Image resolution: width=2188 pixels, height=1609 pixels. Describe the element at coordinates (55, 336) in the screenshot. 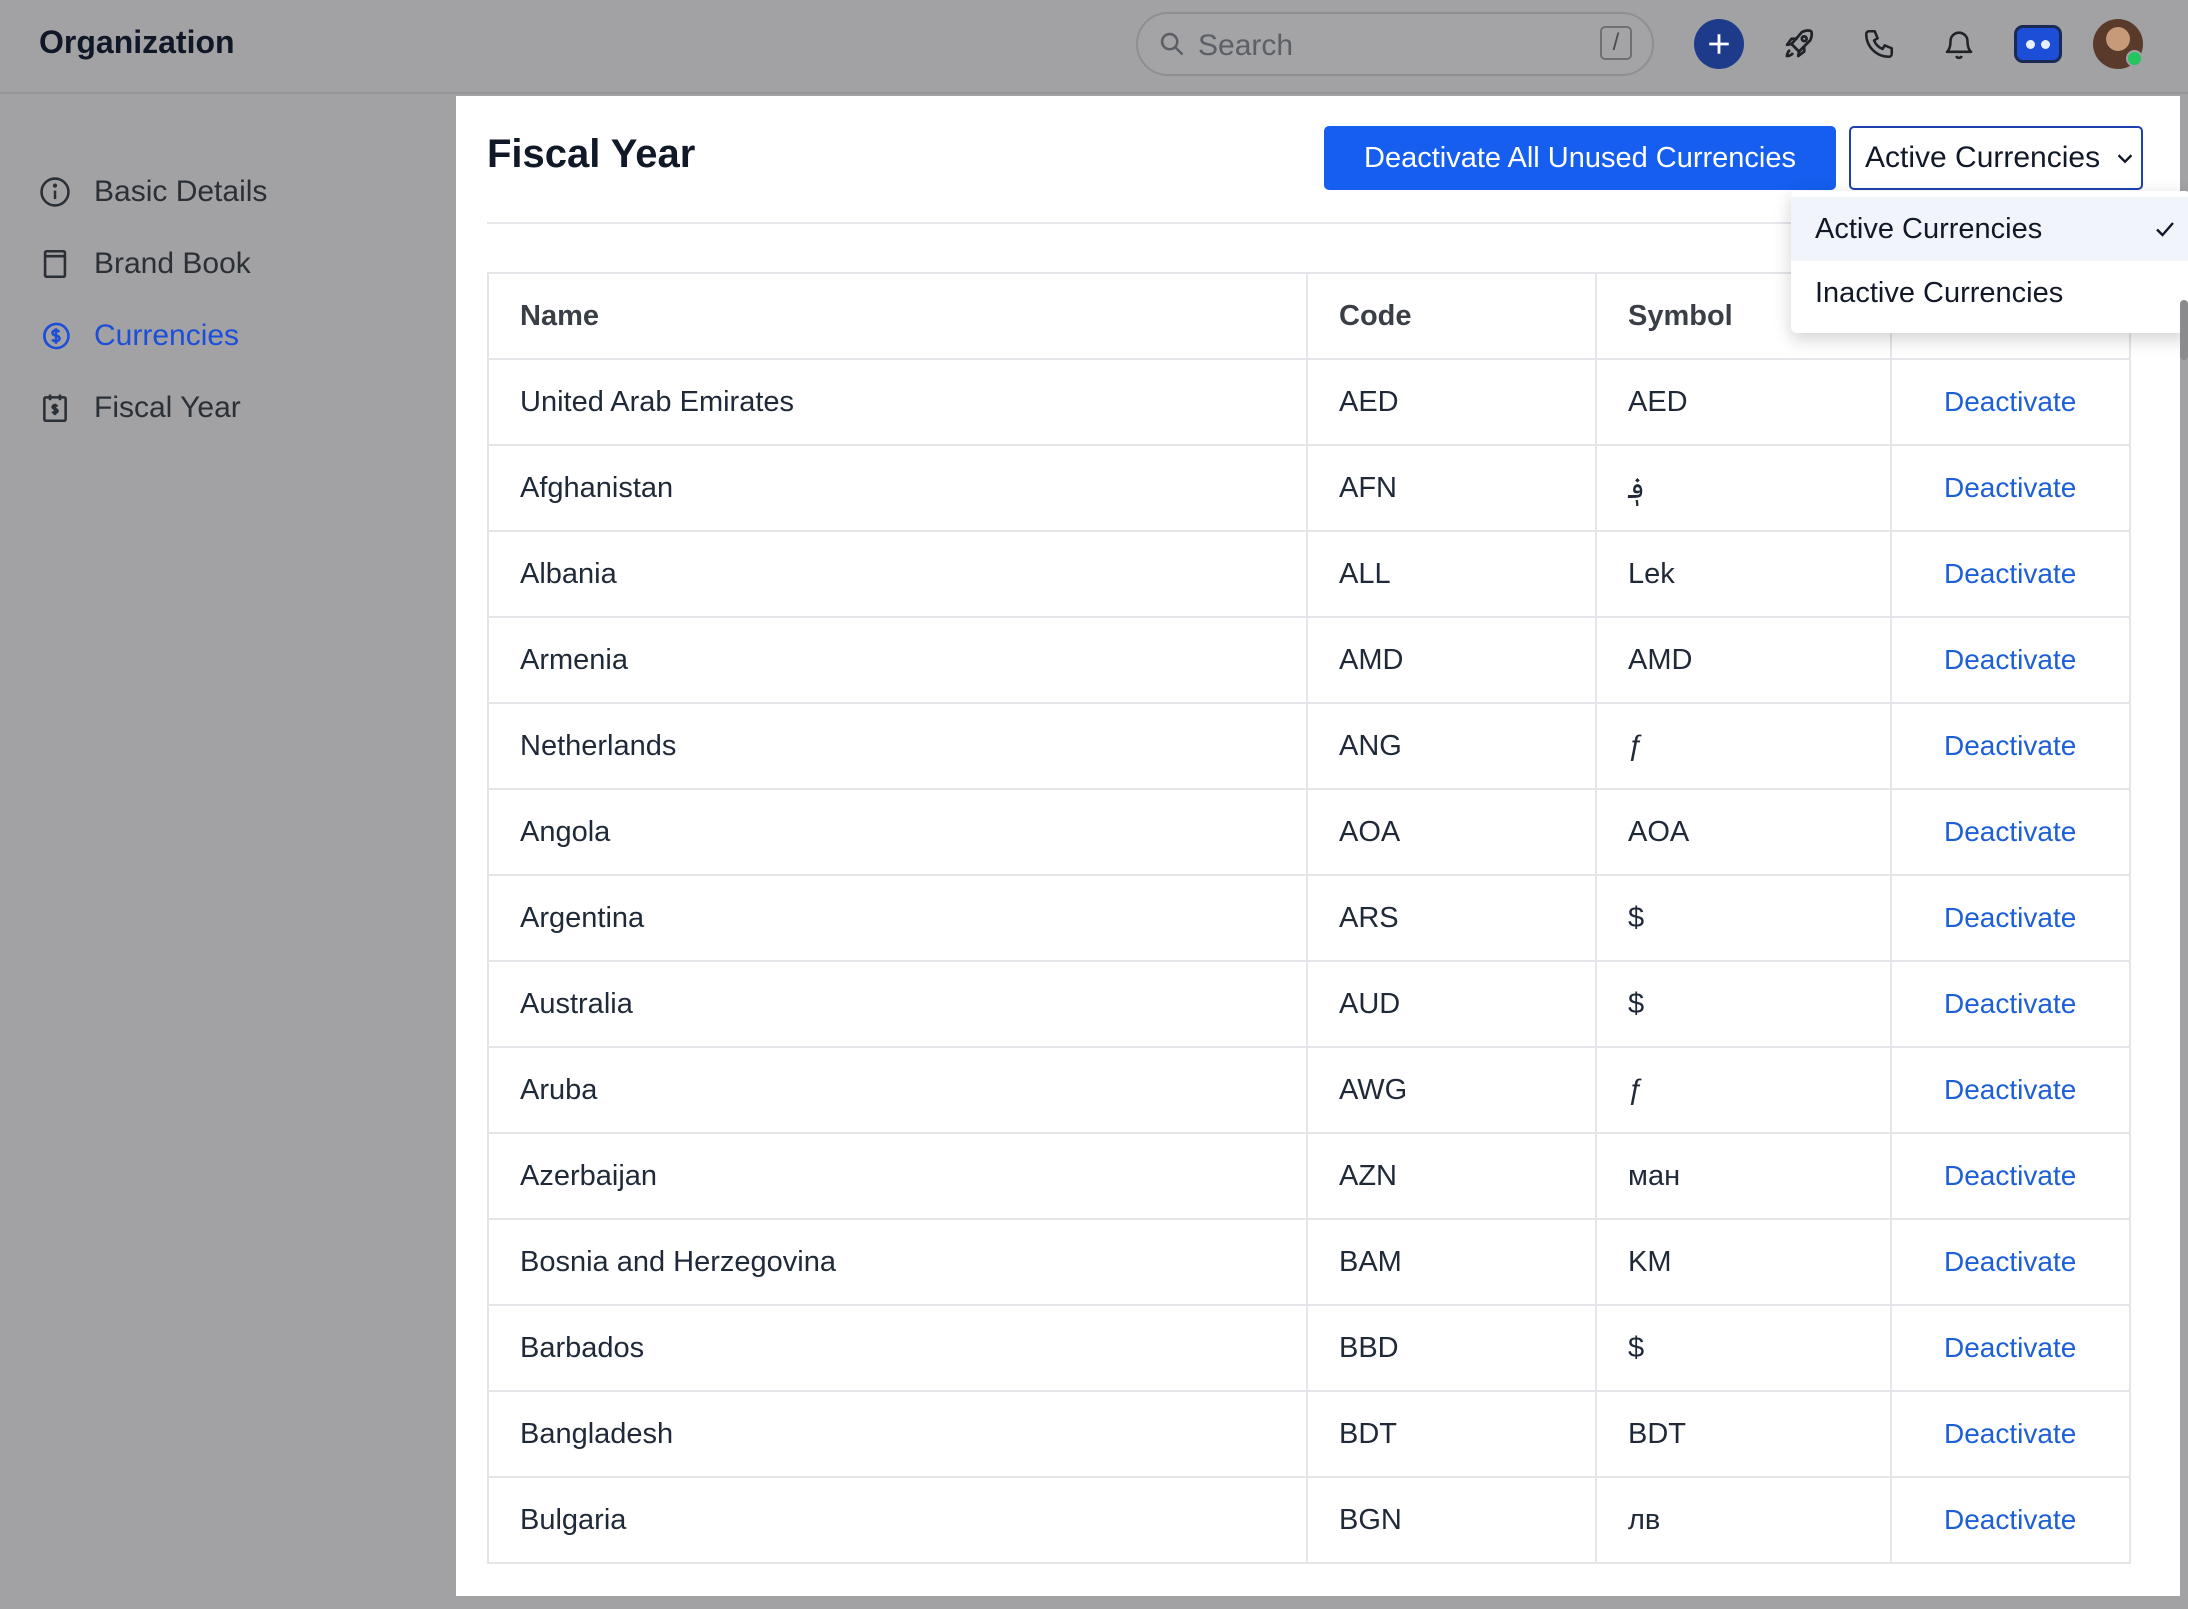

I see `currency-icon` at that location.